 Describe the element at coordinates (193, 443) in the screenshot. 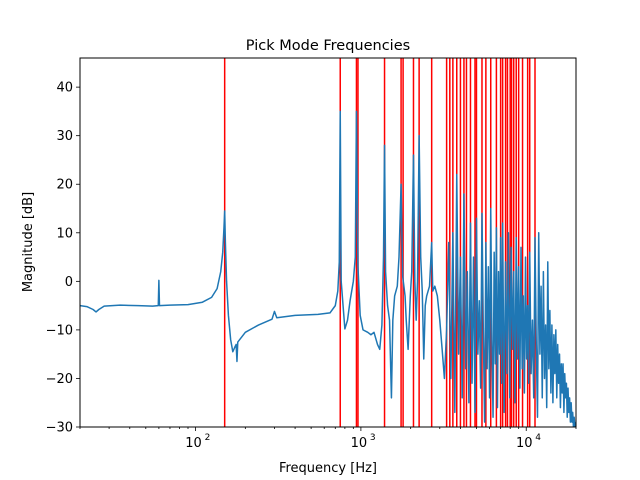

I see `x-tick-label-0: 10` at that location.